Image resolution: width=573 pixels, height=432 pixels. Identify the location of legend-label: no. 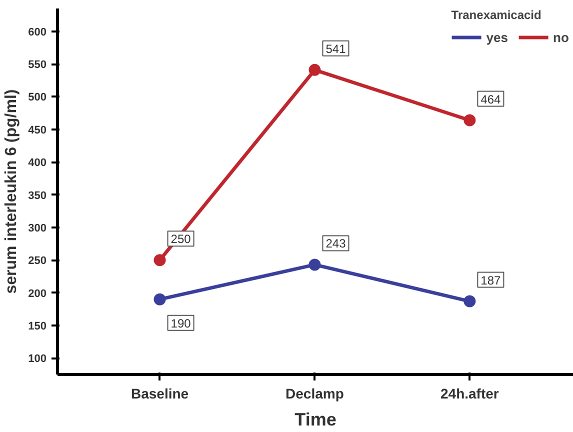
(561, 37).